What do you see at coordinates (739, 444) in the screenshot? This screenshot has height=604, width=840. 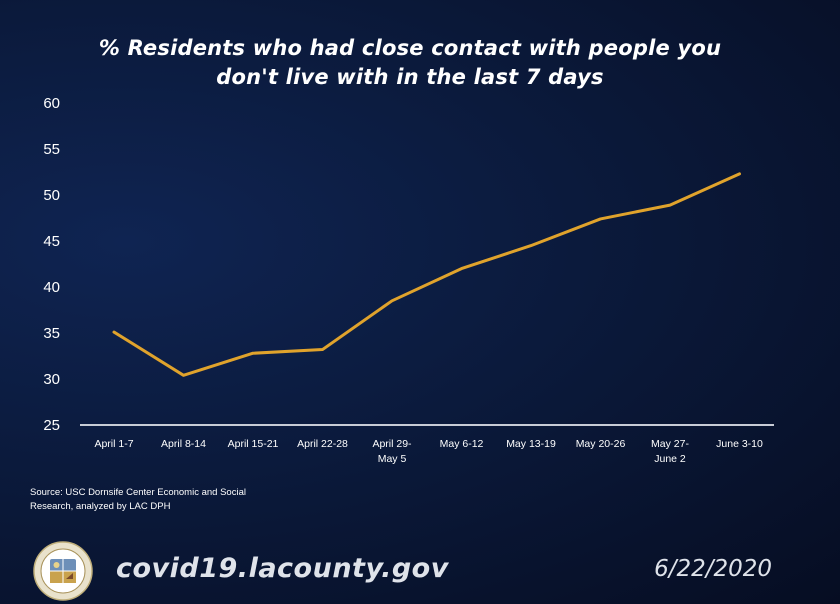 I see `x-tick-label: June 3-10` at bounding box center [739, 444].